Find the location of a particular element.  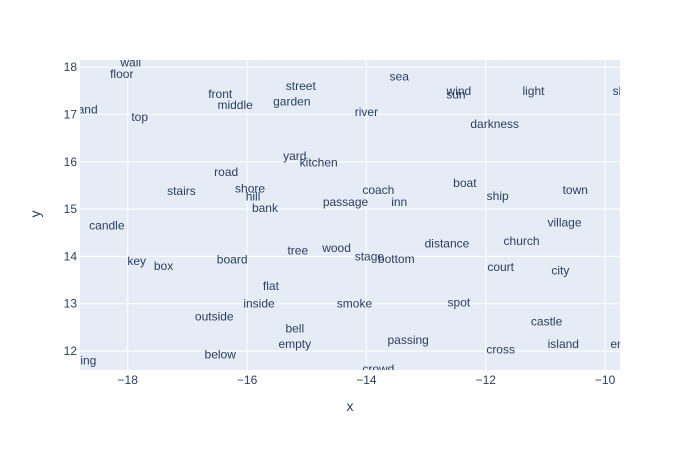

point-label: stage is located at coordinates (370, 256).